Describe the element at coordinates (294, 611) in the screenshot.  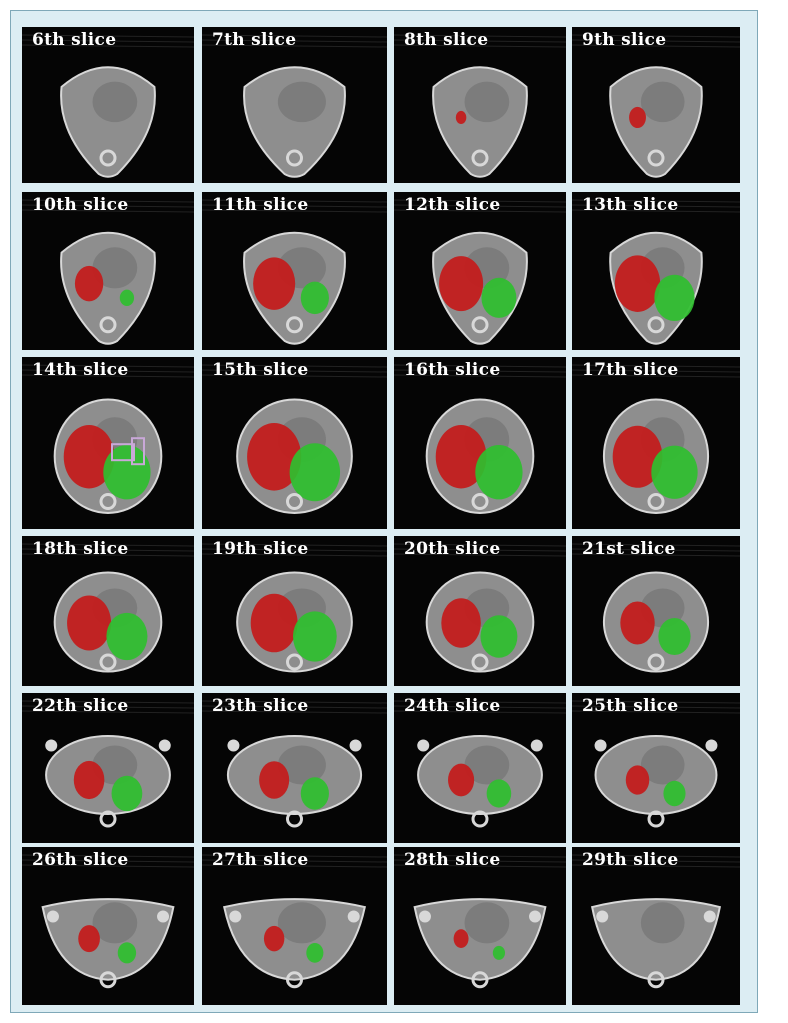
I see `slice-panel: 19th slice` at that location.